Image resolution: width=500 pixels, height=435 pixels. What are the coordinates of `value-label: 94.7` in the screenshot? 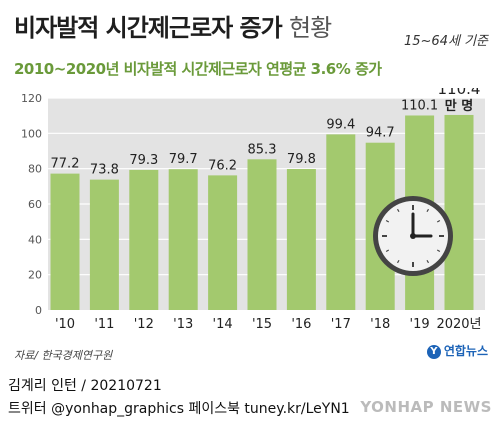 It's located at (380, 133).